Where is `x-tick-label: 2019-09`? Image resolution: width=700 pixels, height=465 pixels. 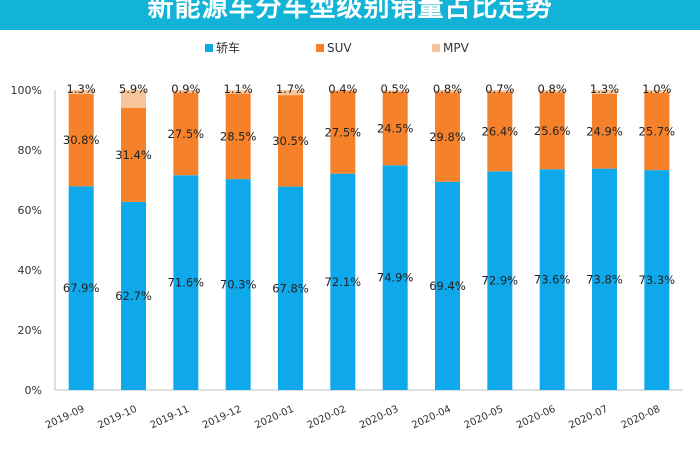 x-tick-label: 2019-09 is located at coordinates (65, 418).